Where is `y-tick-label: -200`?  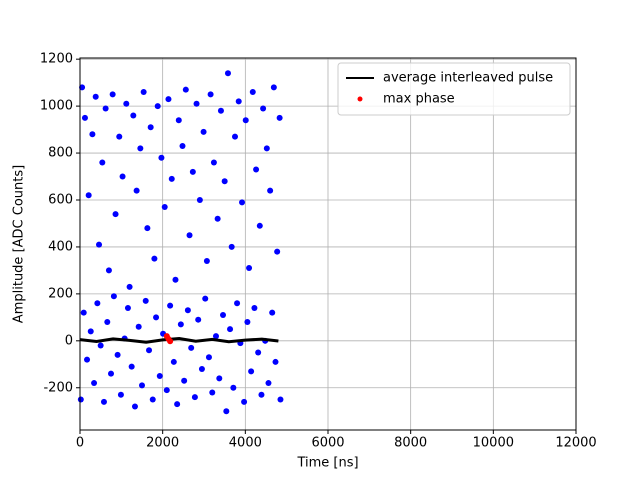
y-tick-label: -200 is located at coordinates (58, 387).